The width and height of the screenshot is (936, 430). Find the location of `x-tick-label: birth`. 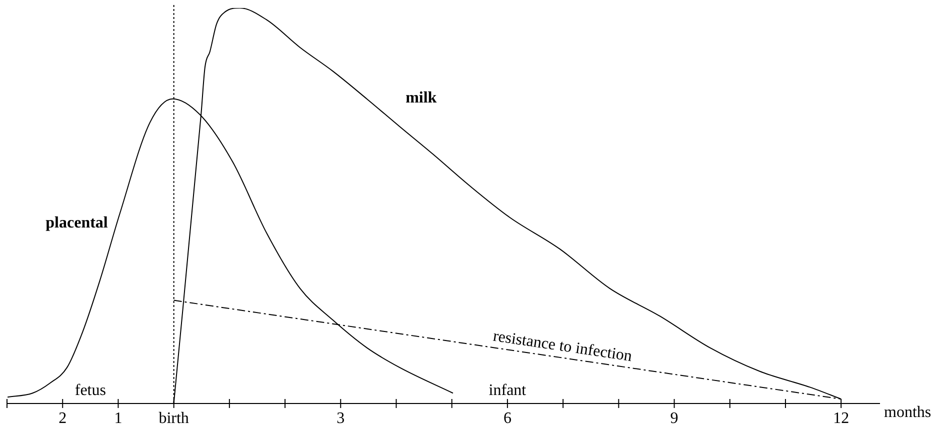

x-tick-label: birth is located at coordinates (173, 419).